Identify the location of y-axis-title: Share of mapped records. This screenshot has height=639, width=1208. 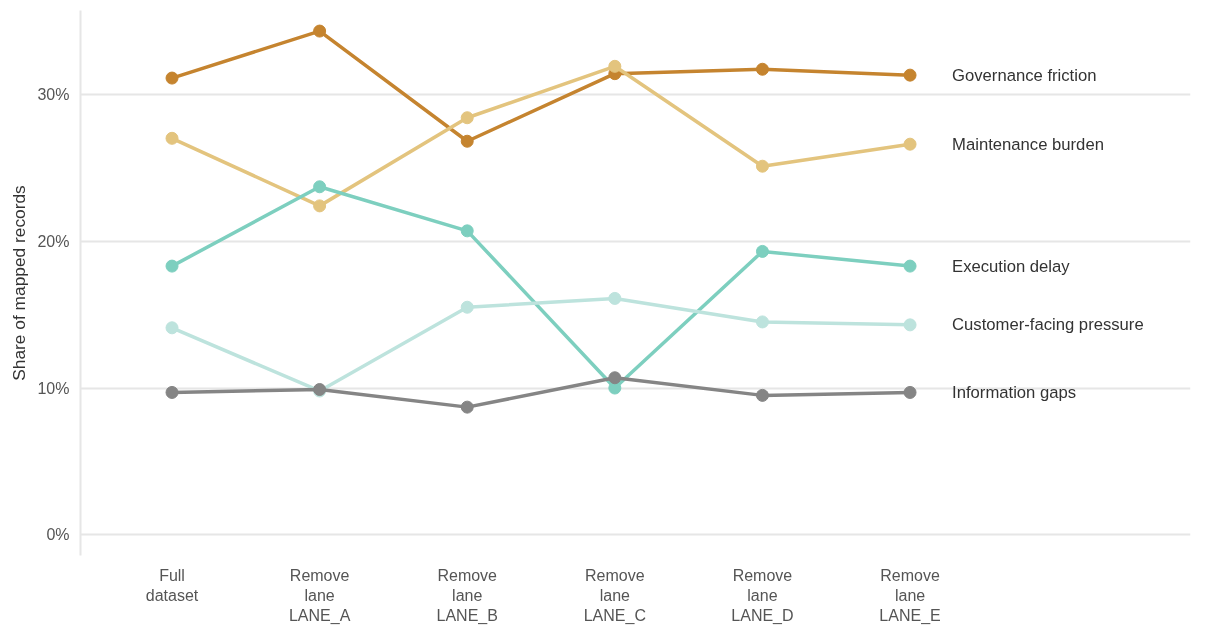
(19, 282).